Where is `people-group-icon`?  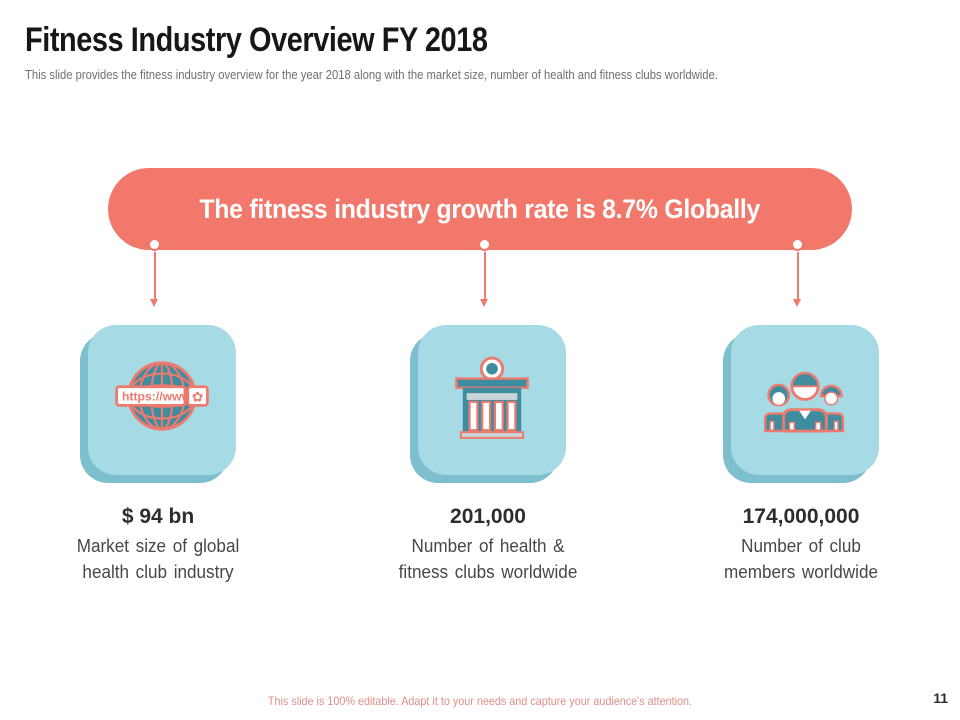 people-group-icon is located at coordinates (805, 400).